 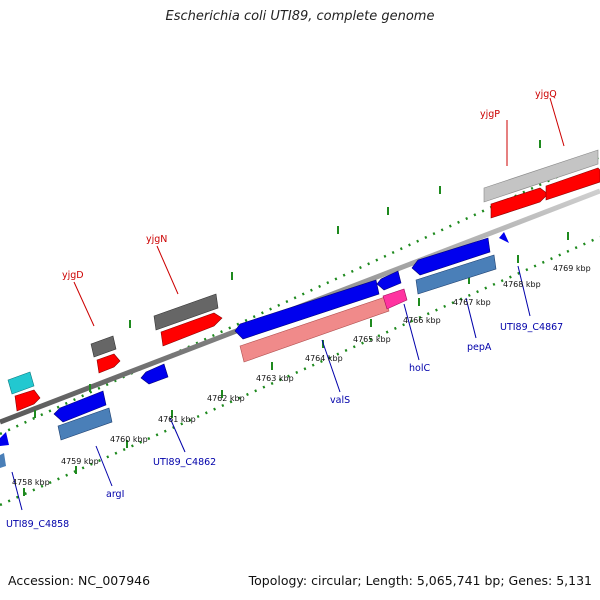 I want to click on gene-label-pepA: pepA, so click(x=479, y=347).